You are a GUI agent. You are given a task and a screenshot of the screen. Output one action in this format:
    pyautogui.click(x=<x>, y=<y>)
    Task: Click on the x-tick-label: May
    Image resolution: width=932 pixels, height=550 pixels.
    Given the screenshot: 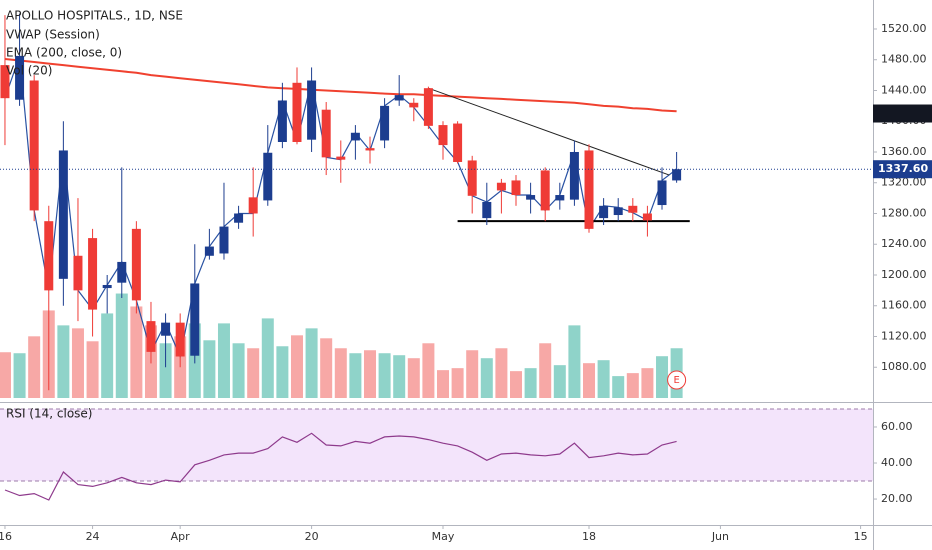 What is the action you would take?
    pyautogui.click(x=443, y=536)
    